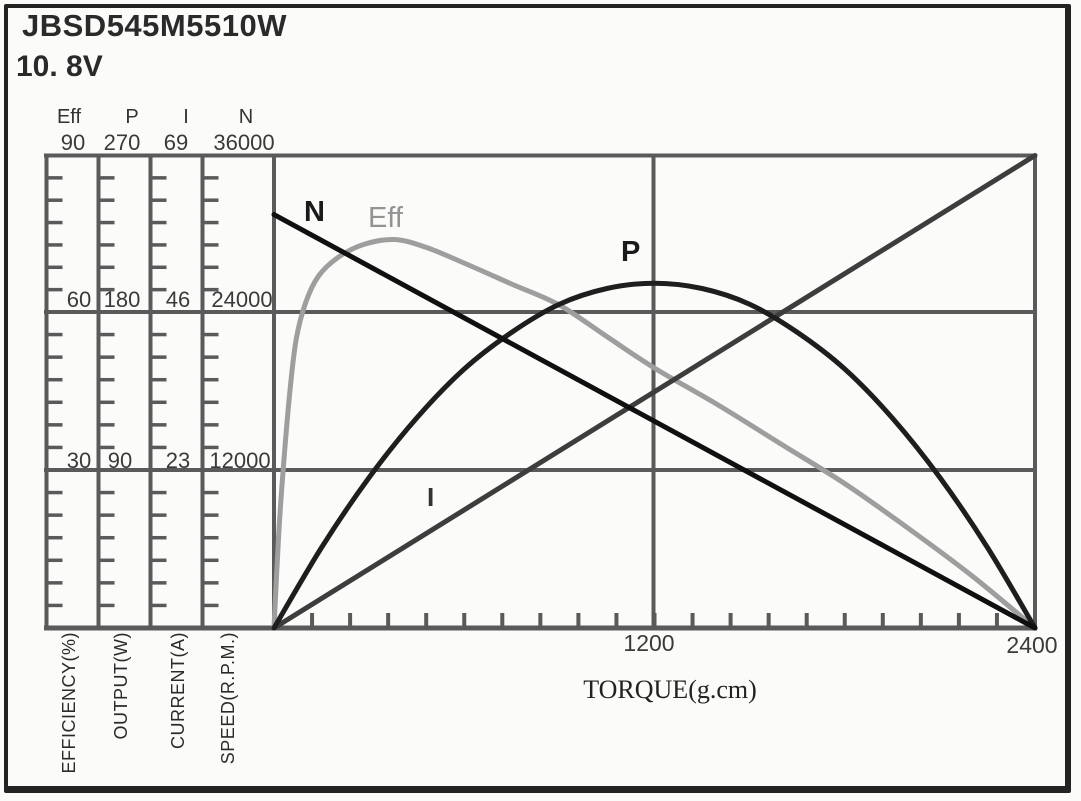  Describe the element at coordinates (154, 25) in the screenshot. I see `model-title: JBSD545M5510W` at that location.